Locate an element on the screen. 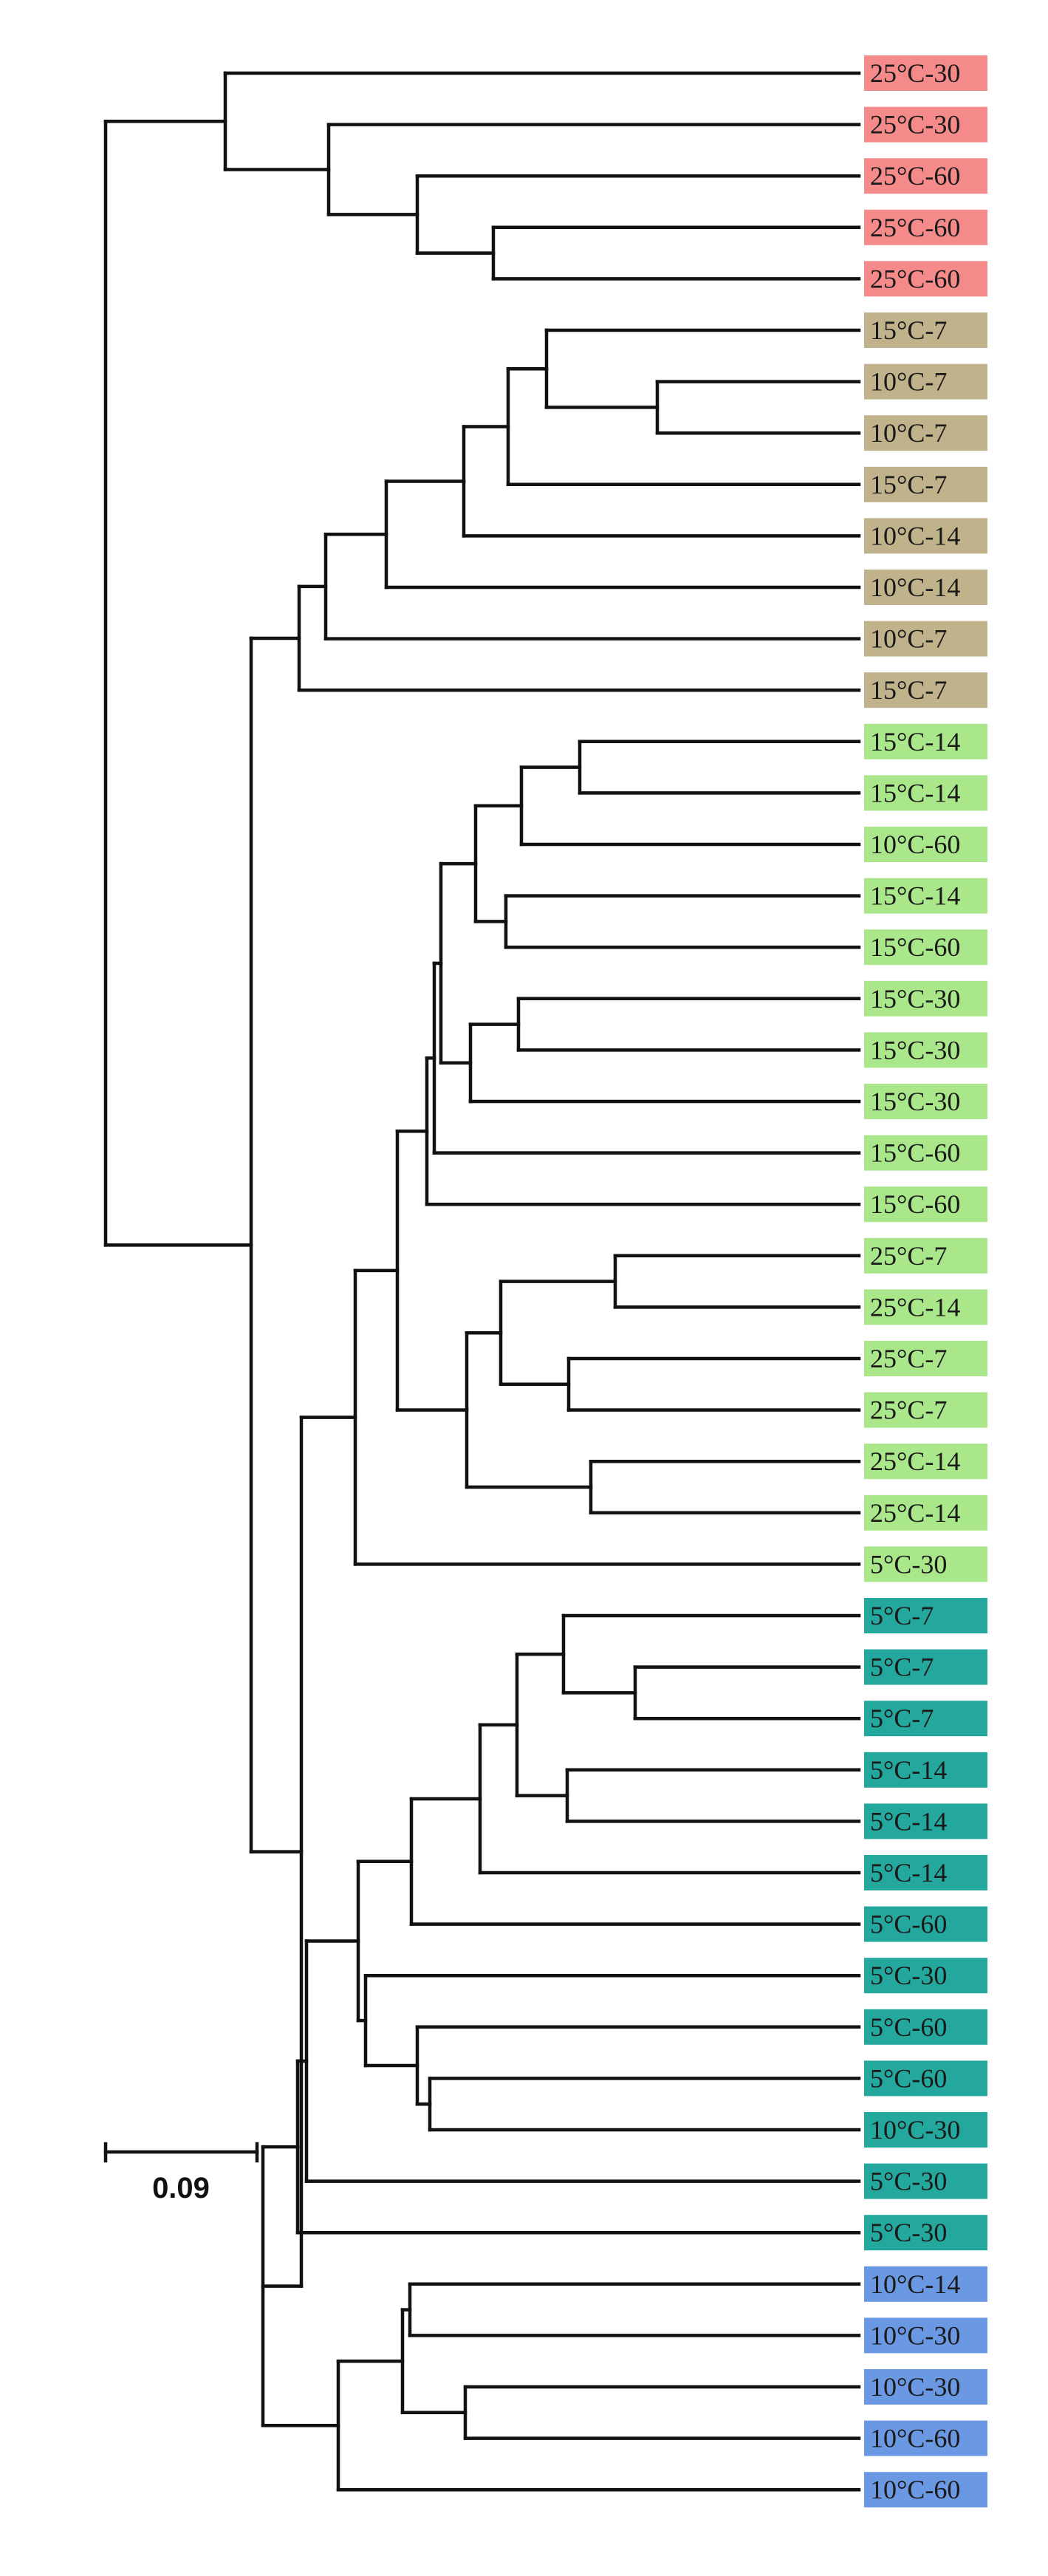 This screenshot has width=1048, height=2576. scale-bar-label: 0.09 is located at coordinates (181, 2188).